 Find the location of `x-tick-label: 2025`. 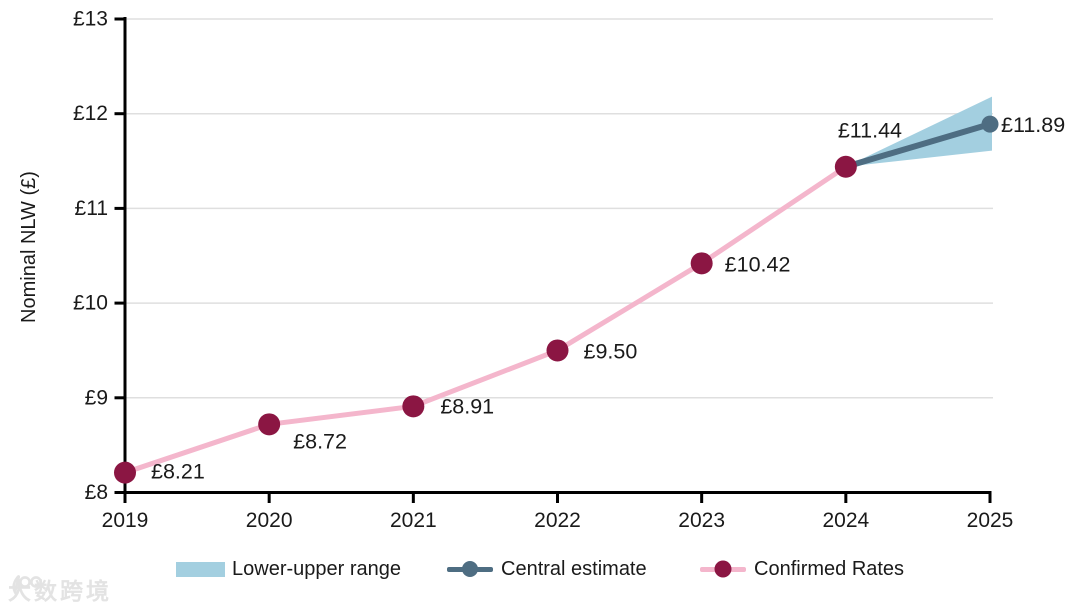

x-tick-label: 2025 is located at coordinates (990, 520).